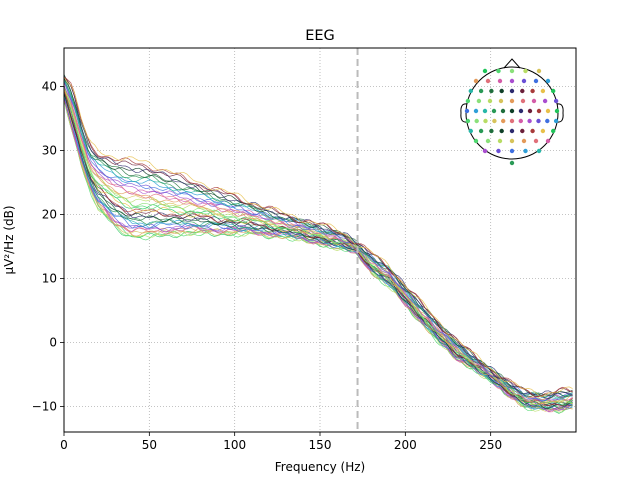 The width and height of the screenshot is (640, 480). What do you see at coordinates (320, 36) in the screenshot?
I see `chart-title: EEG` at bounding box center [320, 36].